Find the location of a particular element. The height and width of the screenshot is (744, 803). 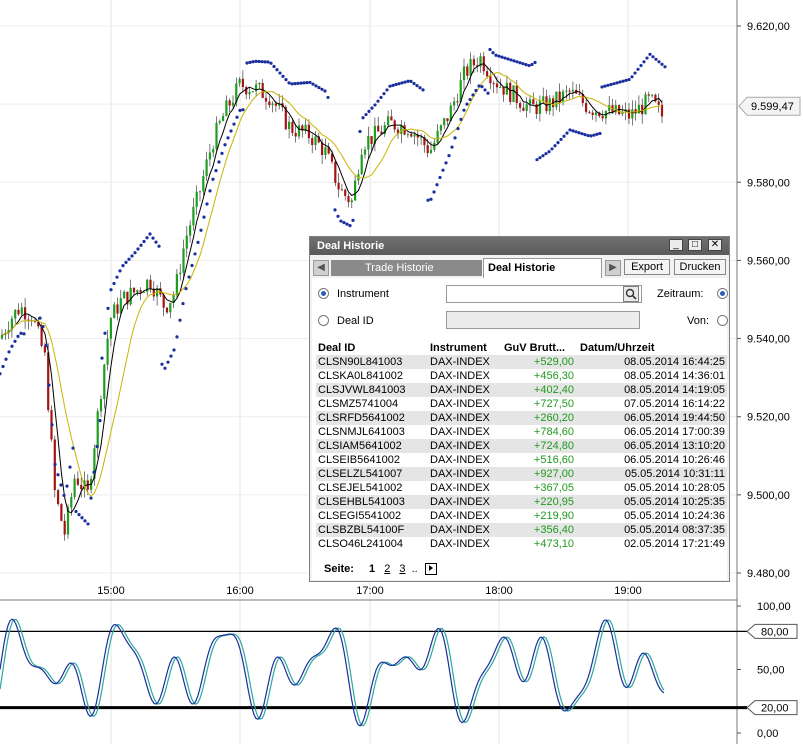

print-button: Drucken is located at coordinates (700, 267).